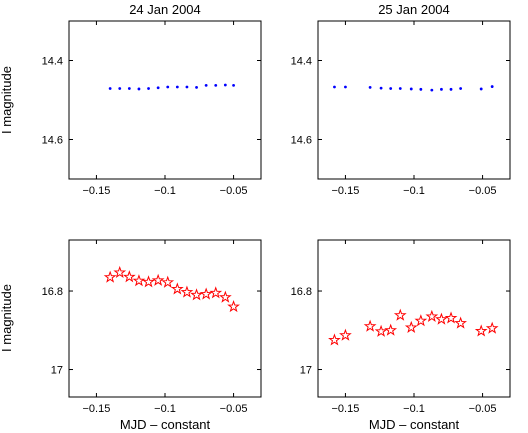 The image size is (528, 433). Describe the element at coordinates (414, 9) in the screenshot. I see `panel-title: 25 Jan 2004` at that location.